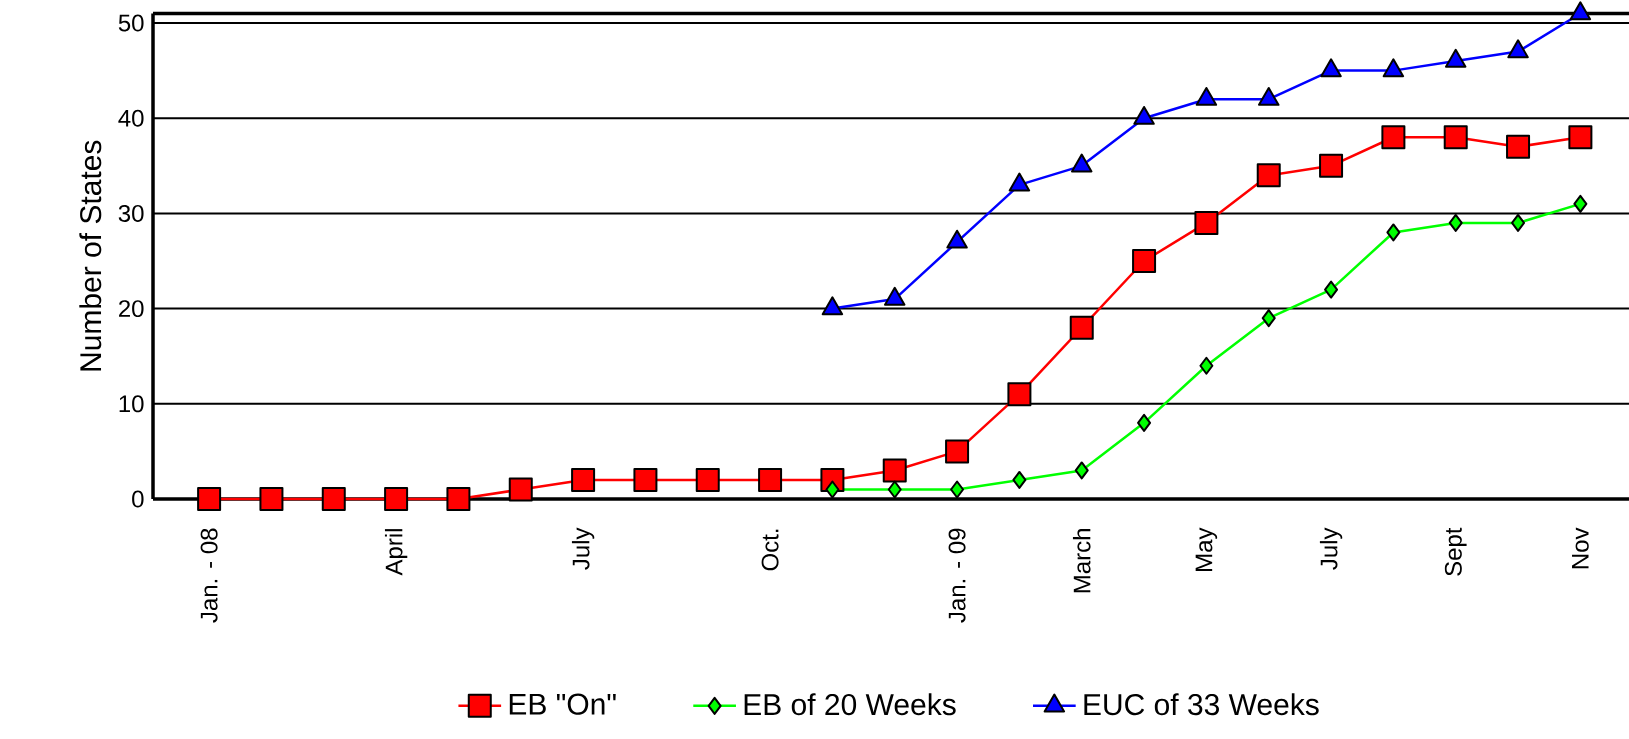 The image size is (1629, 739). Describe the element at coordinates (396, 552) in the screenshot. I see `x-tick-label: April` at that location.